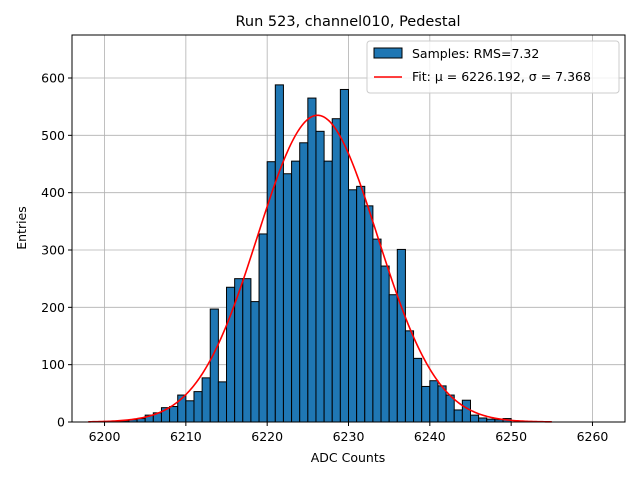 Image resolution: width=640 pixels, height=480 pixels. What do you see at coordinates (501, 76) in the screenshot?
I see `legend-label-fit: Fit: μ = 6226.192, σ = 7.368` at bounding box center [501, 76].